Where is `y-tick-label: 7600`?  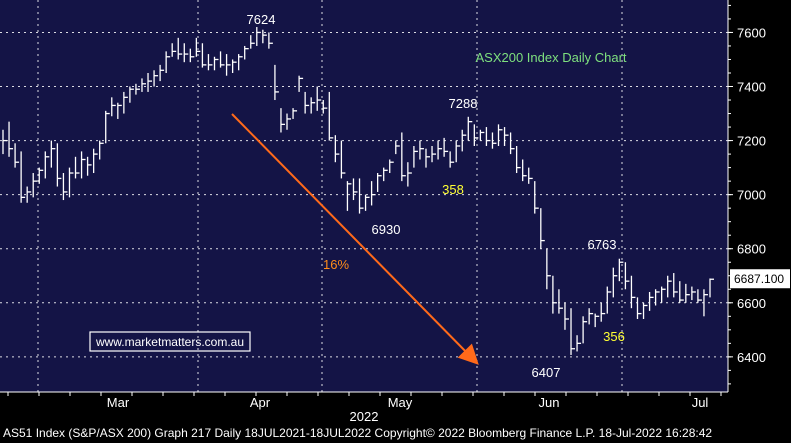
y-tick-label: 7600 is located at coordinates (751, 32).